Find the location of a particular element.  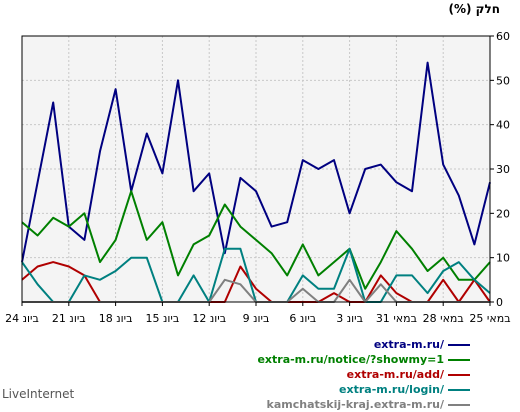

legend-item: extra-m.ru/ is located at coordinates (363, 343).